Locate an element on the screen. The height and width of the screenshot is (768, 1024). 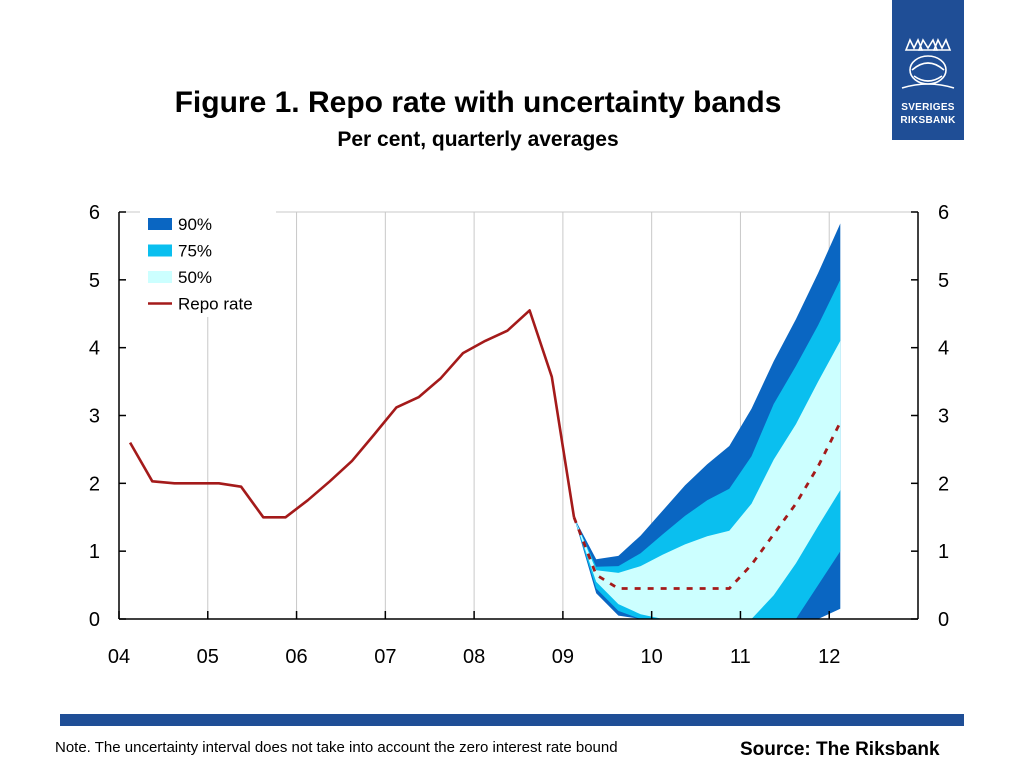
y-tick-label-left: 5 is located at coordinates (94, 281).